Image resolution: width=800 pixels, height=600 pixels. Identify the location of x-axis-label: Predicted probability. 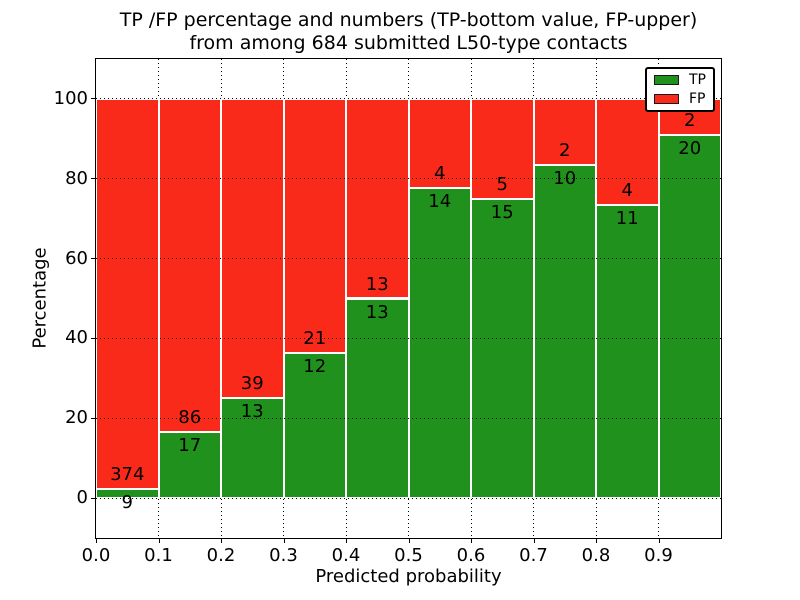
(408, 576).